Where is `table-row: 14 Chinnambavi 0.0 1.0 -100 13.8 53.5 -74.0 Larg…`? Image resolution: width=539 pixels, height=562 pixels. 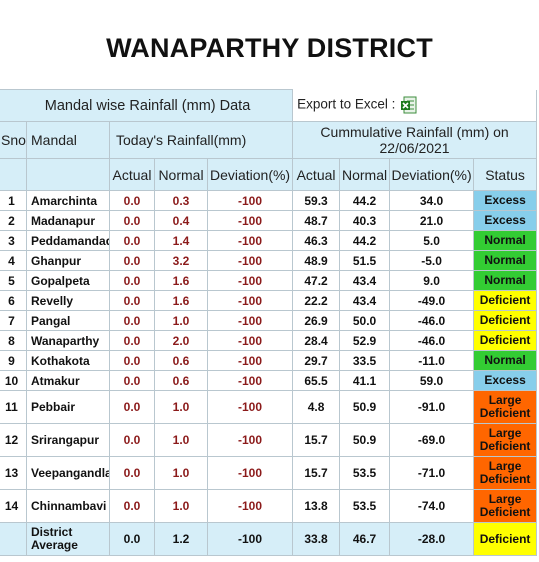 table-row: 14 Chinnambavi 0.0 1.0 -100 13.8 53.5 -74.0 Larg… is located at coordinates (269, 506).